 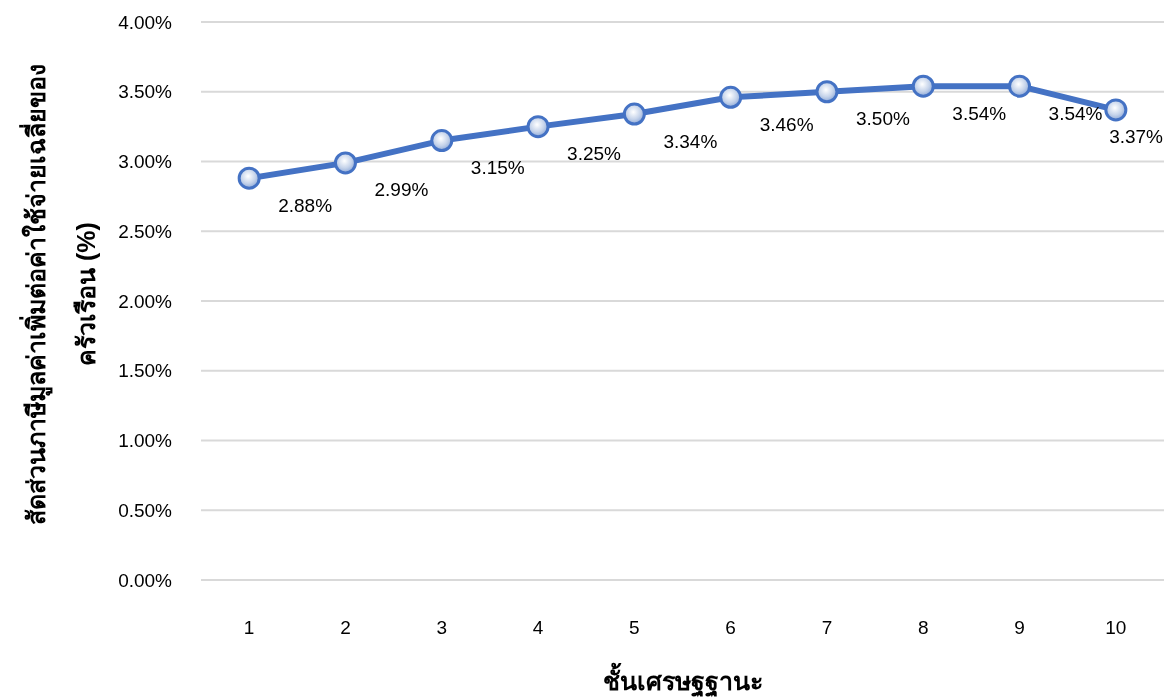 What do you see at coordinates (145, 371) in the screenshot?
I see `y-tick-label: 1.50%` at bounding box center [145, 371].